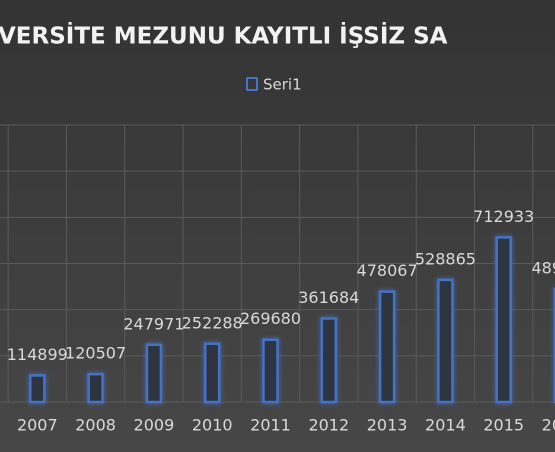 The height and width of the screenshot is (452, 555). I want to click on x-tick-label: 2009, so click(154, 425).